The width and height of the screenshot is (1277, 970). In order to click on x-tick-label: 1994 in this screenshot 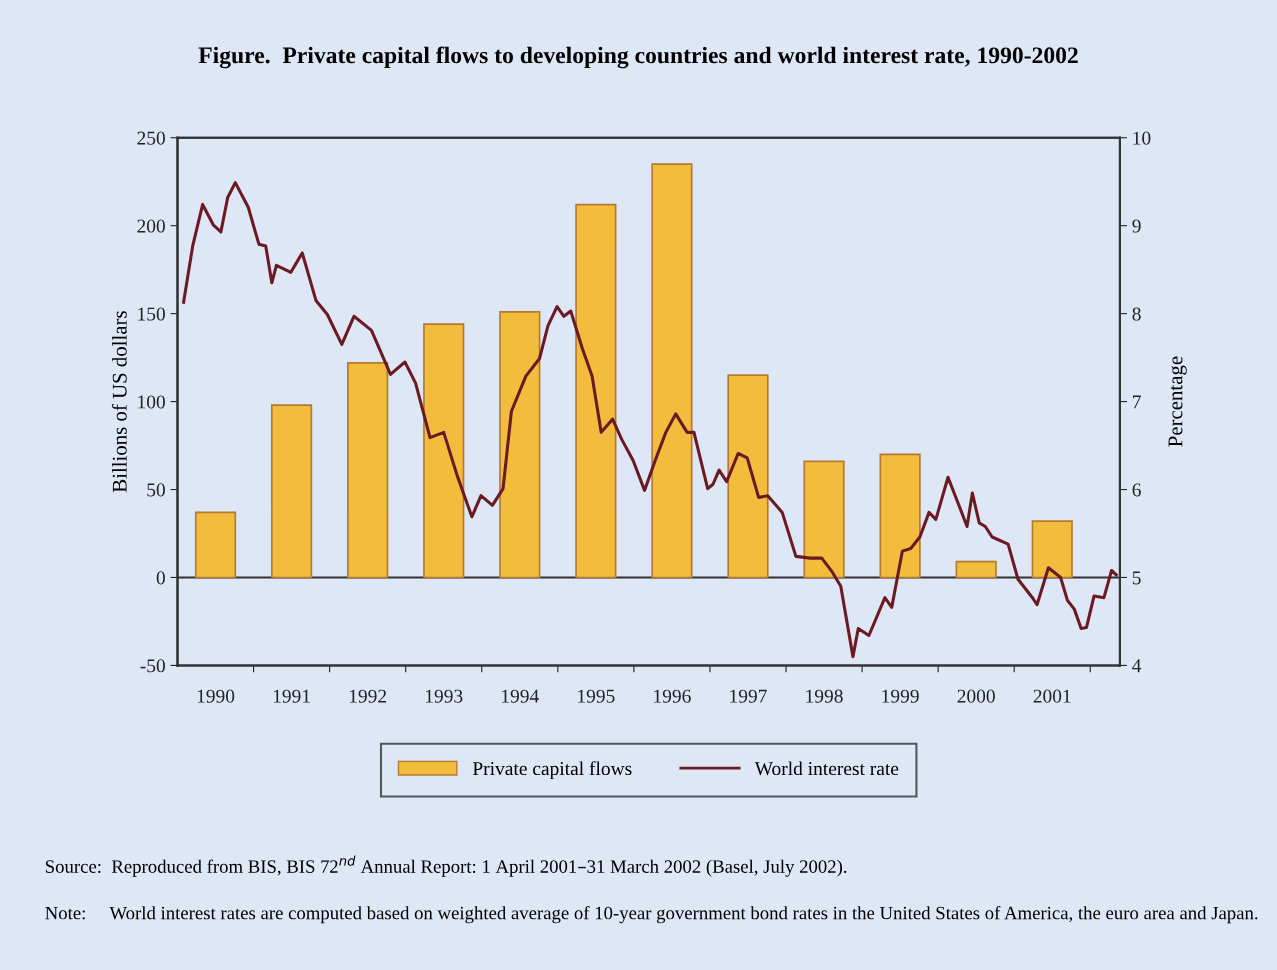, I will do `click(520, 696)`.